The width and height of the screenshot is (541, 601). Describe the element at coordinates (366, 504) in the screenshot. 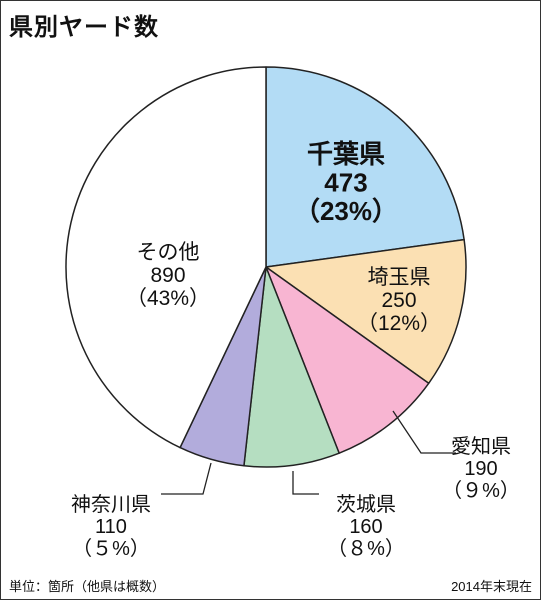

I see `slice-4-label: 茨城県` at that location.